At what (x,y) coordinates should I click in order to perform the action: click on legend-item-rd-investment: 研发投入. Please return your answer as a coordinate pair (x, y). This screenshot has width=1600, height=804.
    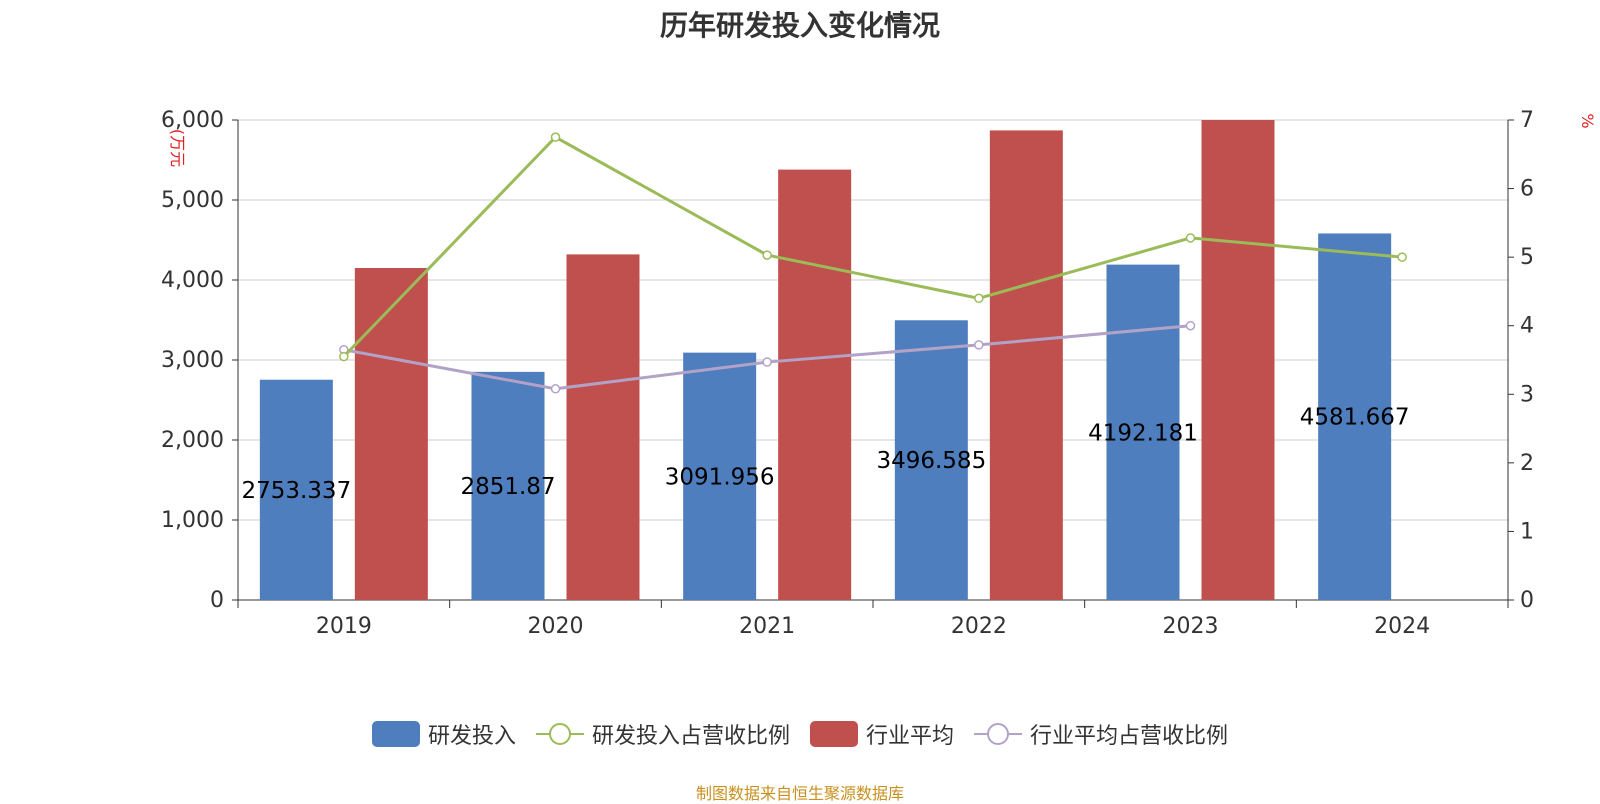
    Looking at the image, I should click on (443, 734).